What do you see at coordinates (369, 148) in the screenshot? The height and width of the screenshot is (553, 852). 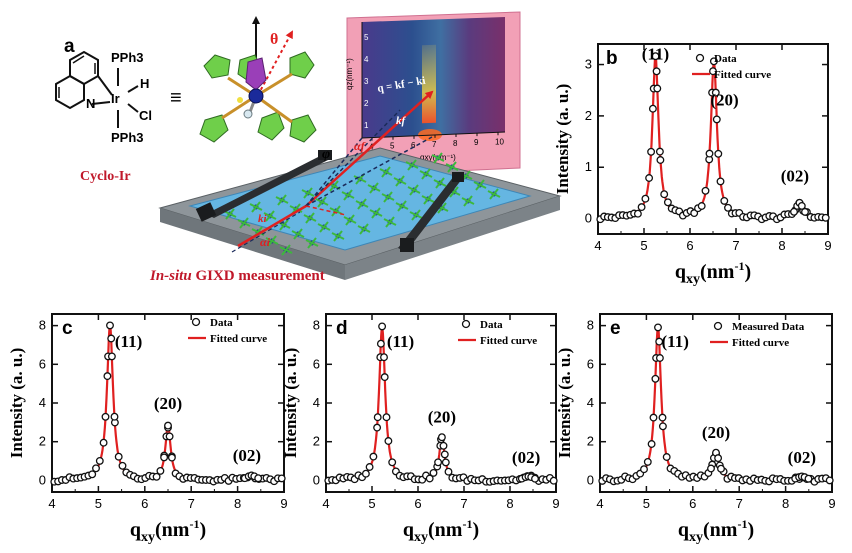 I see `scattered-beam` at bounding box center [369, 148].